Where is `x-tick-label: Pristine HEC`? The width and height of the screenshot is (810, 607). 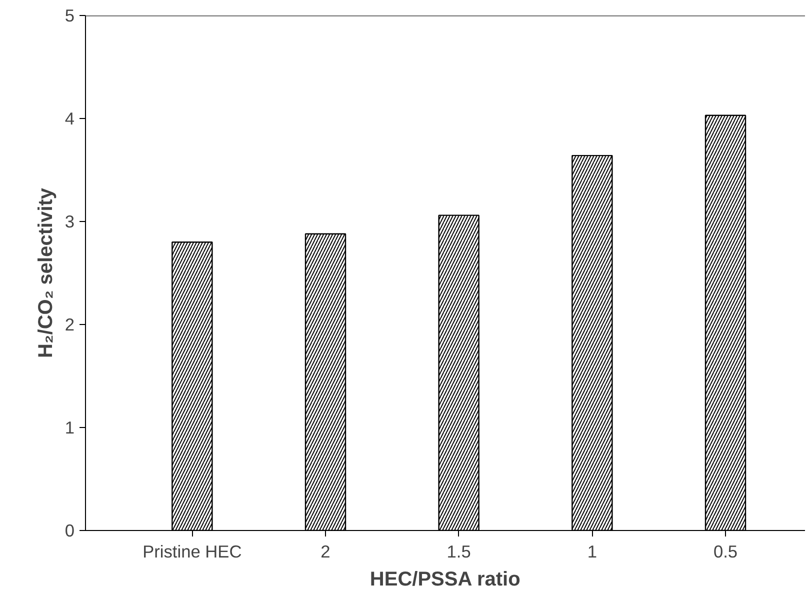
x-tick-label: Pristine HEC is located at coordinates (192, 552).